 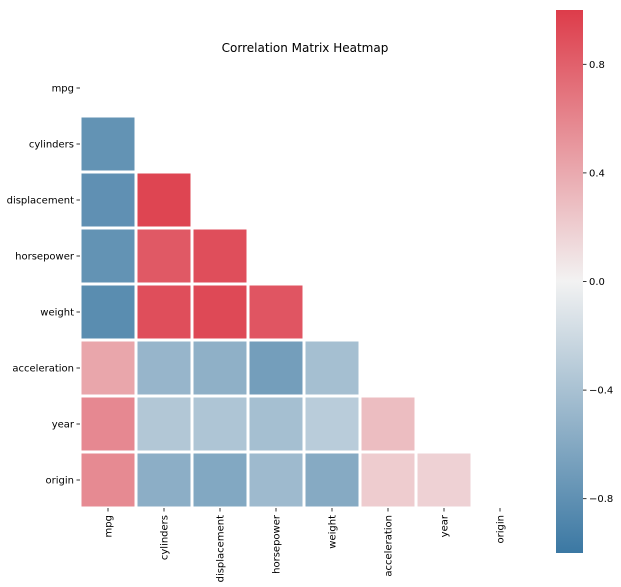 I want to click on colorbar: 0.8 0.4 0.0 −0.4 −0.8, so click(x=584, y=281).